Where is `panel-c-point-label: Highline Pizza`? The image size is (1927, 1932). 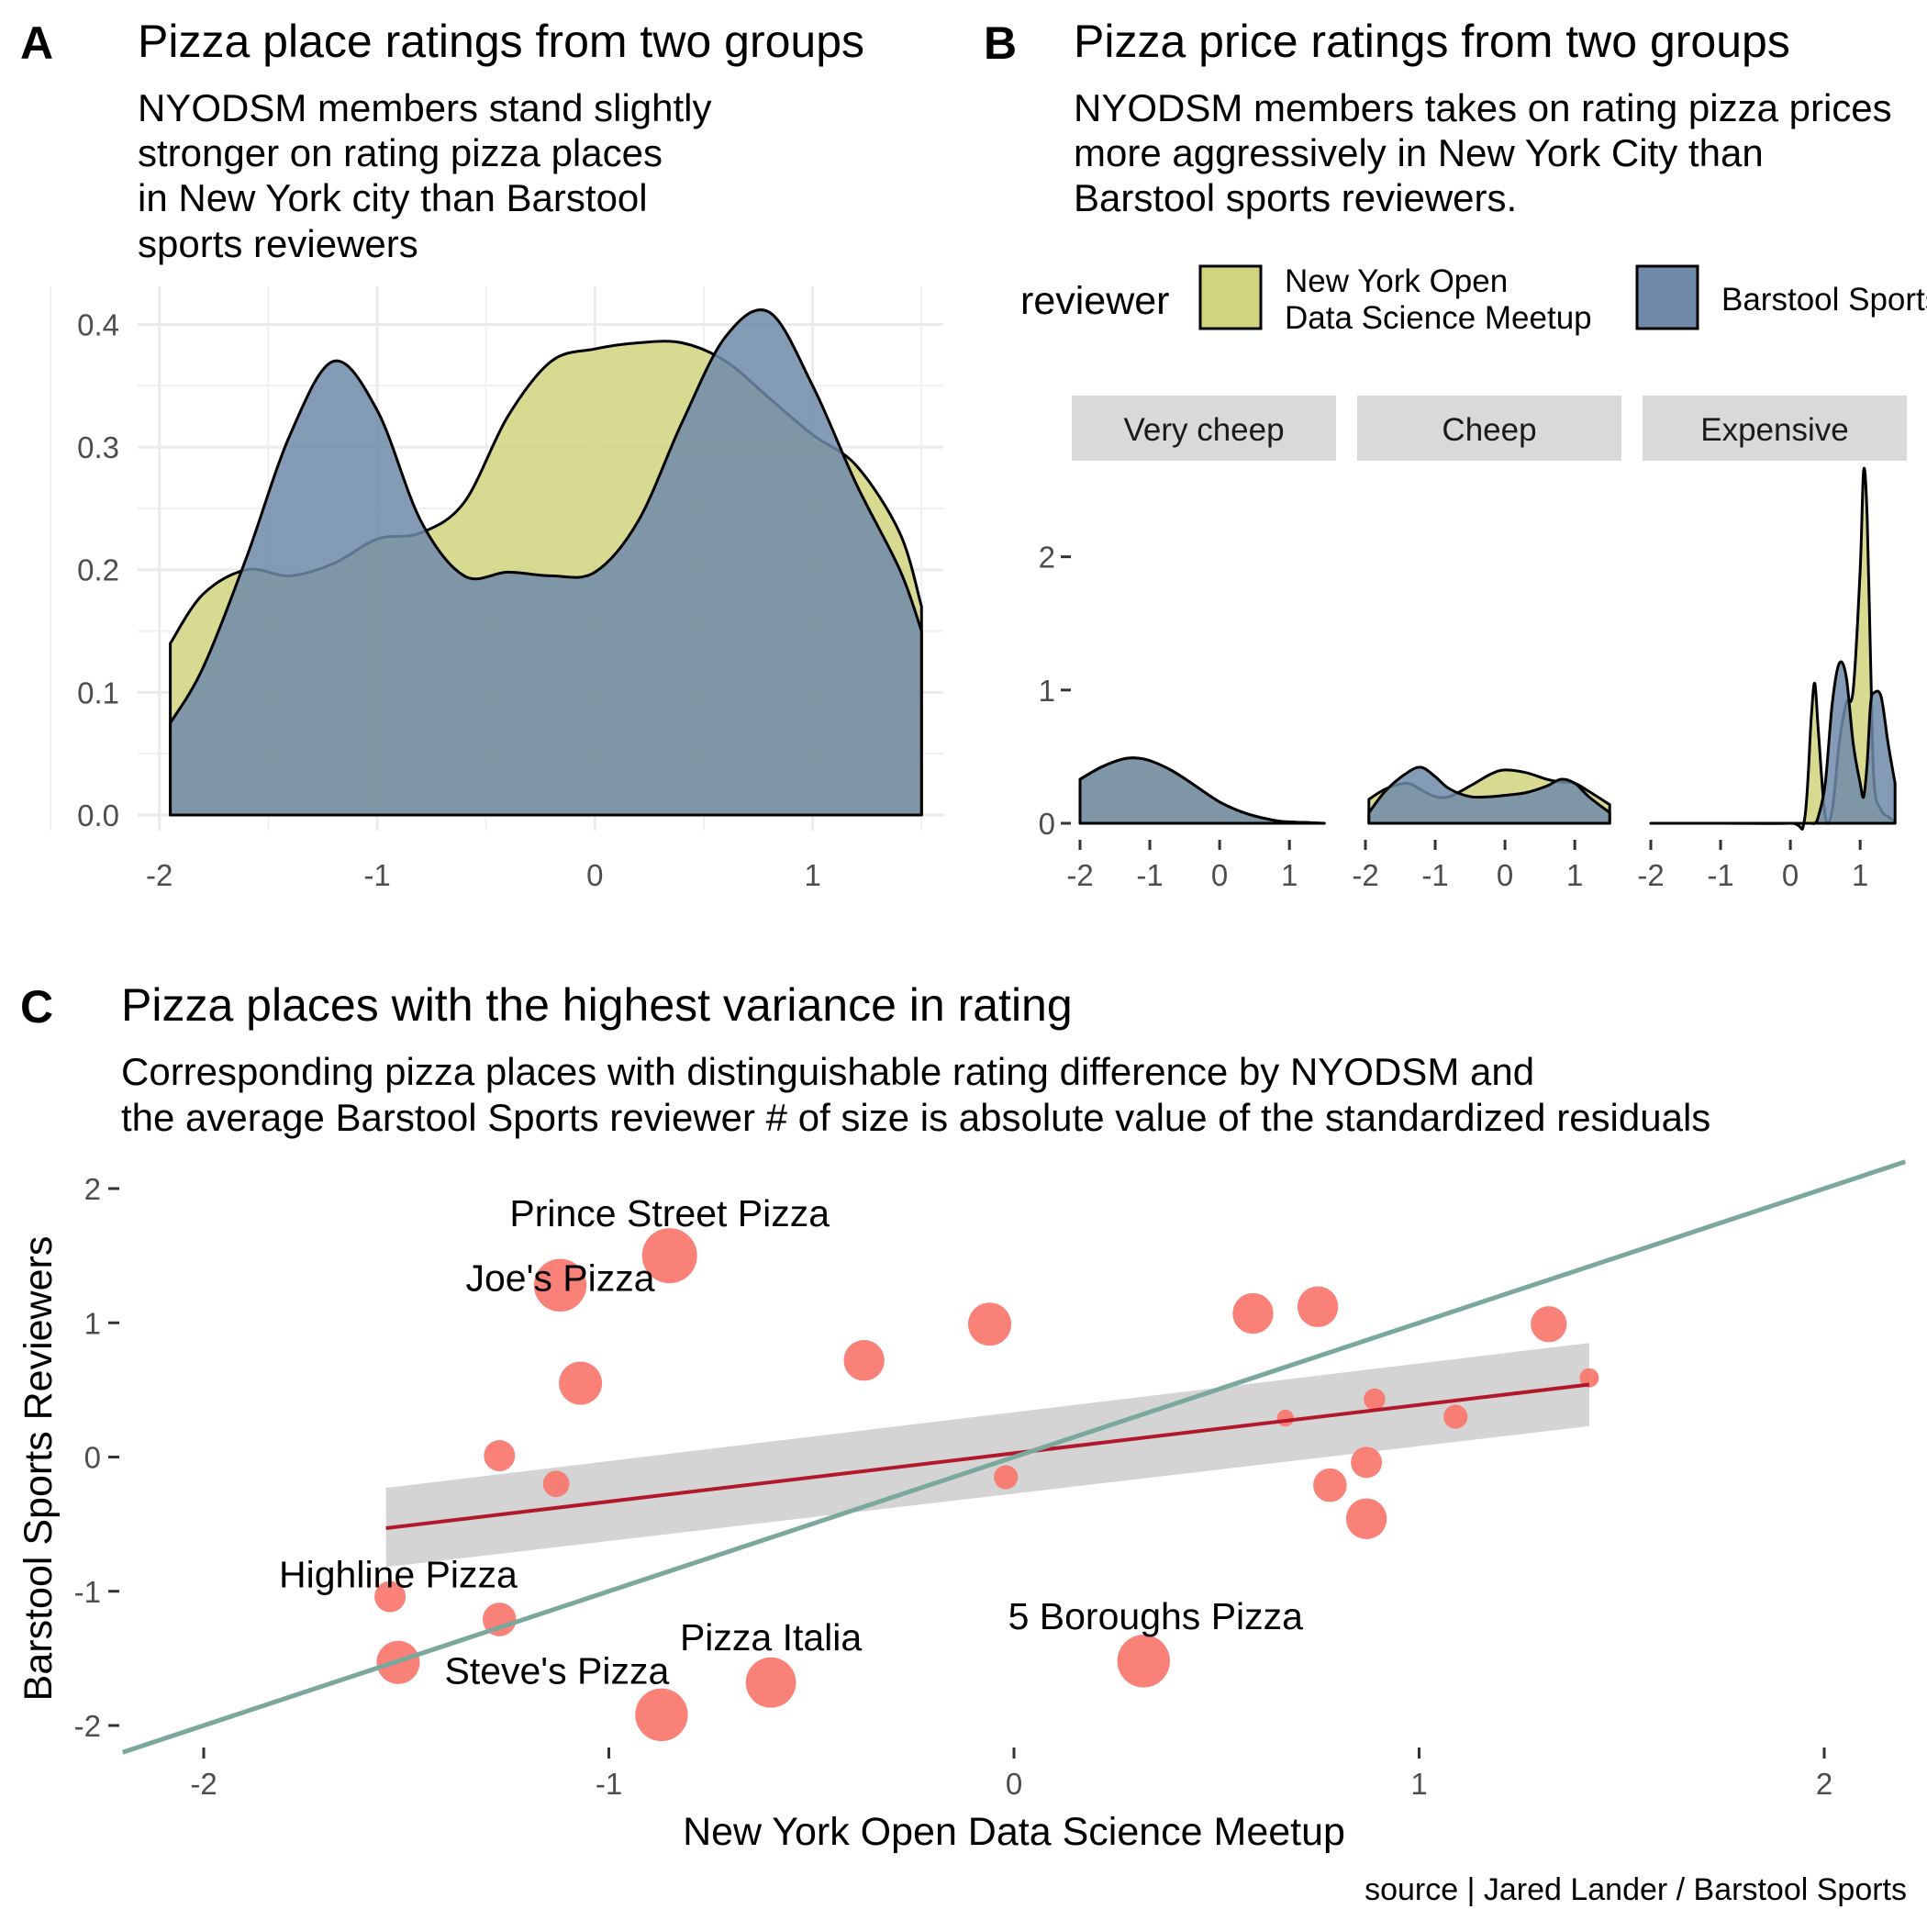 panel-c-point-label: Highline Pizza is located at coordinates (398, 1574).